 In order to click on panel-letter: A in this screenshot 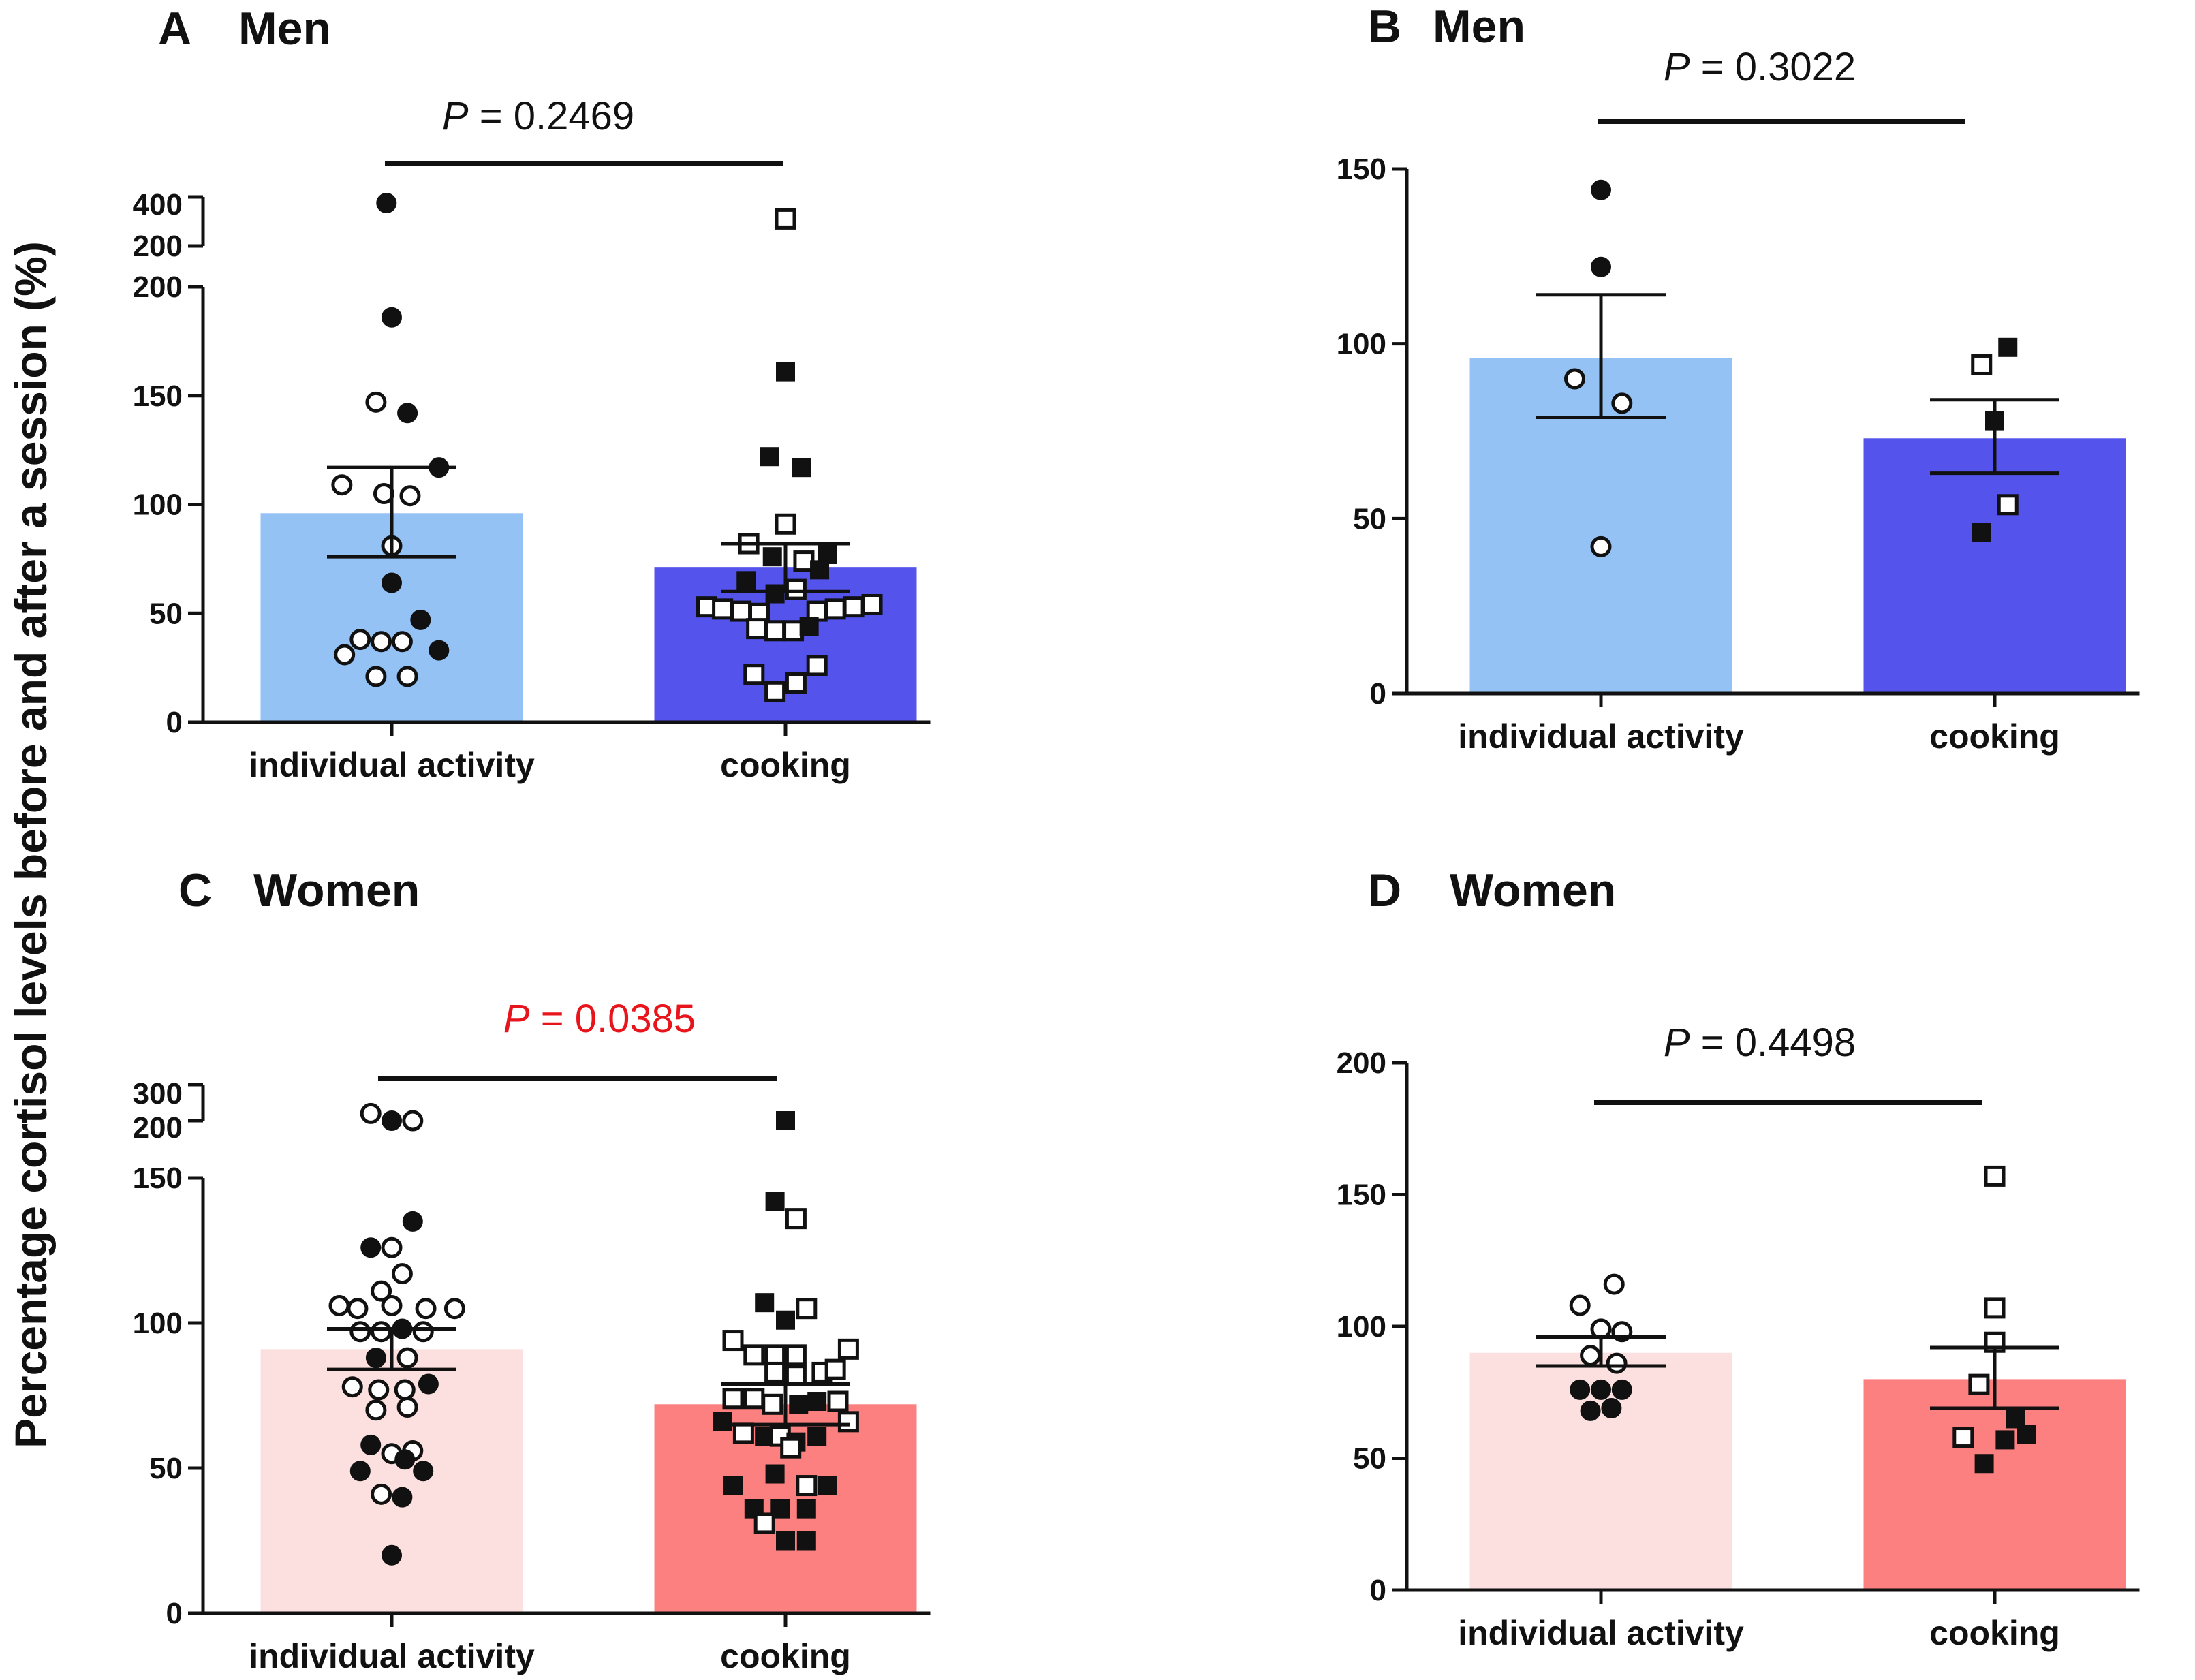, I will do `click(174, 29)`.